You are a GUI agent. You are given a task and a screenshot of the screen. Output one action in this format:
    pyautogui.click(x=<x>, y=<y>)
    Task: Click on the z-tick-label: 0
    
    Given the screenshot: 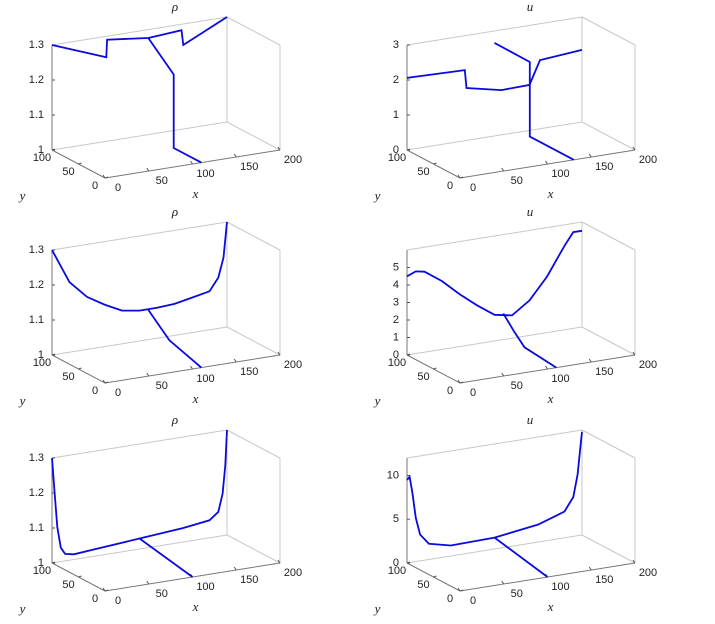 What is the action you would take?
    pyautogui.click(x=396, y=355)
    